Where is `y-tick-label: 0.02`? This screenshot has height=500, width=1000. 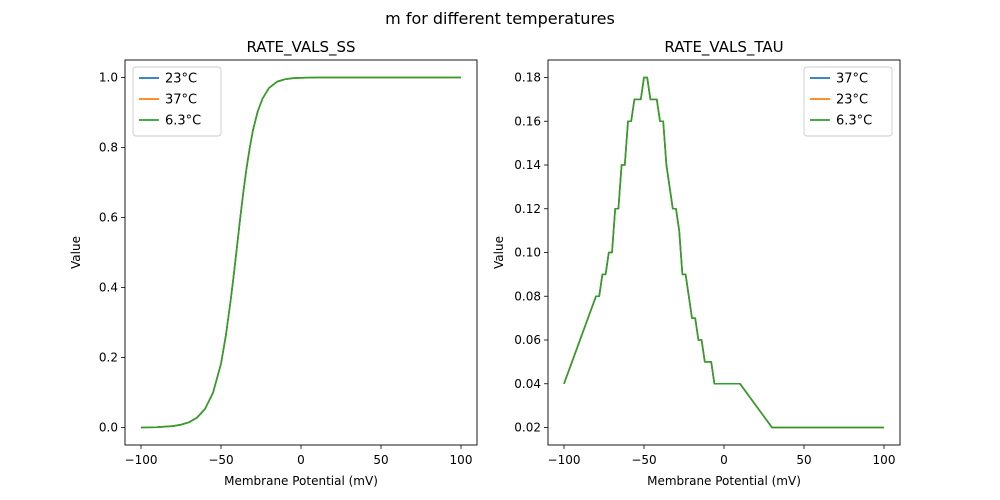 y-tick-label: 0.02 is located at coordinates (527, 428).